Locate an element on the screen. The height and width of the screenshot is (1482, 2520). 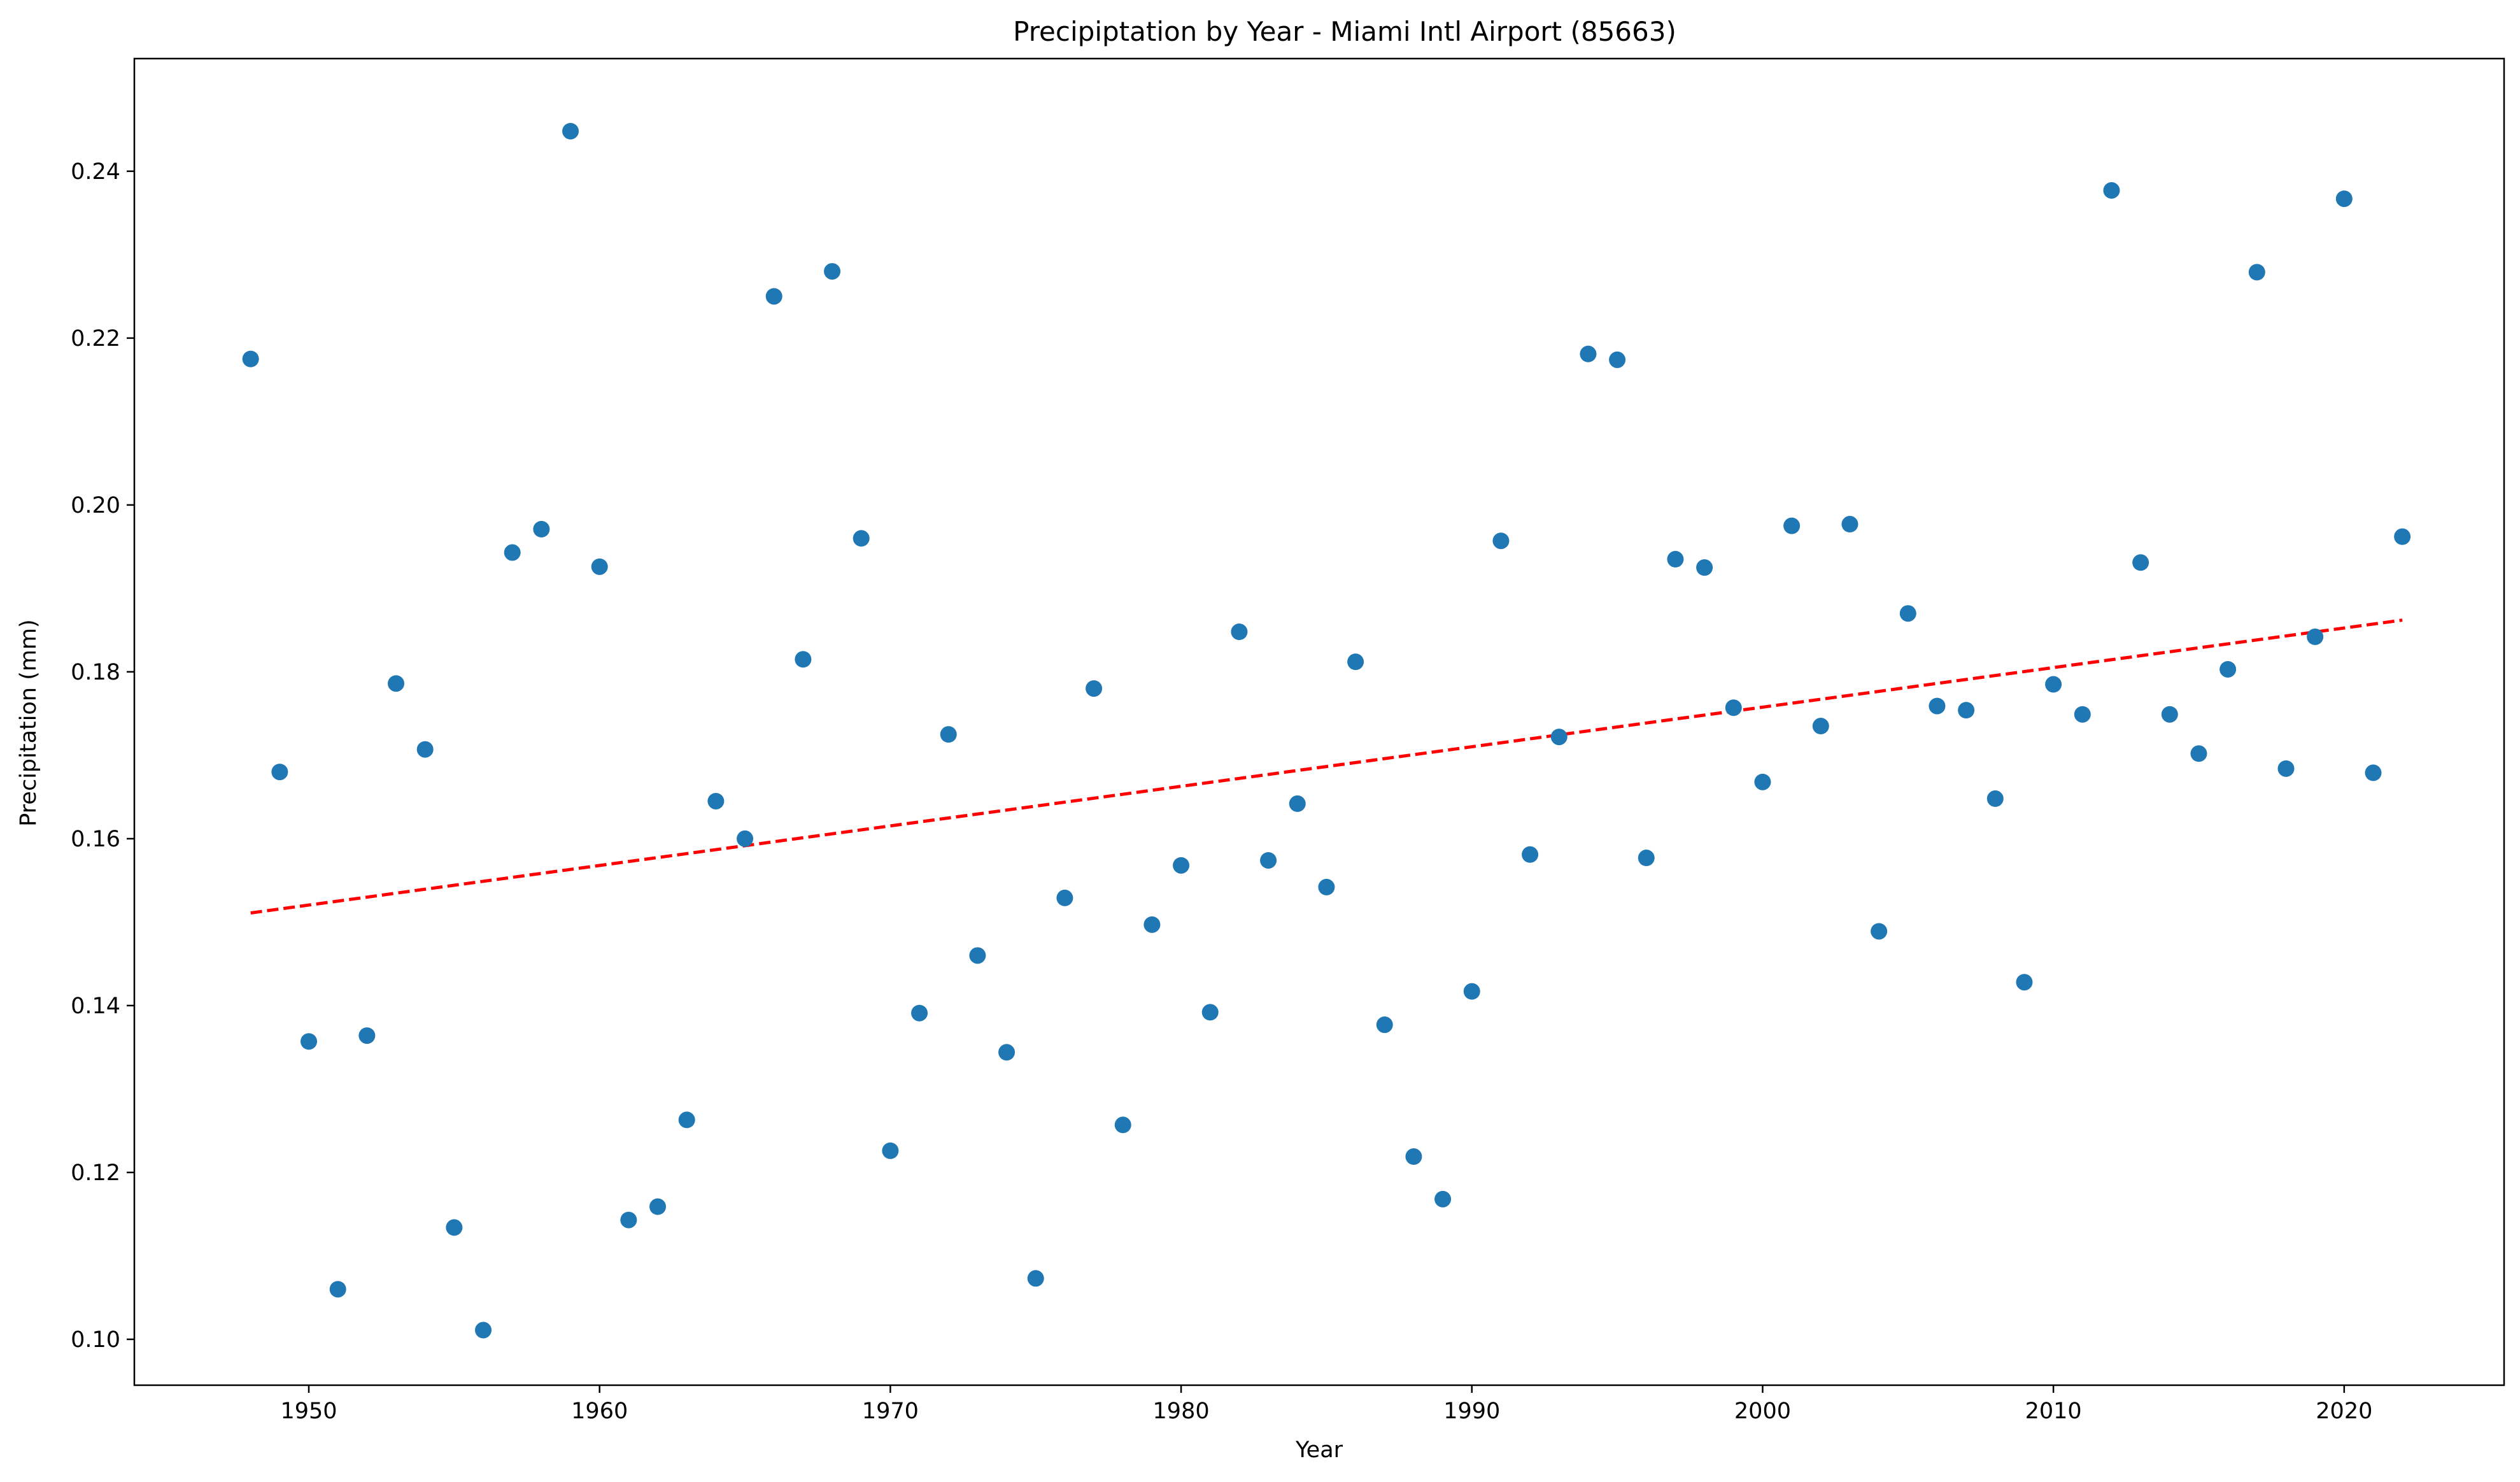
y-tick-label: 0.14 is located at coordinates (95, 1006).